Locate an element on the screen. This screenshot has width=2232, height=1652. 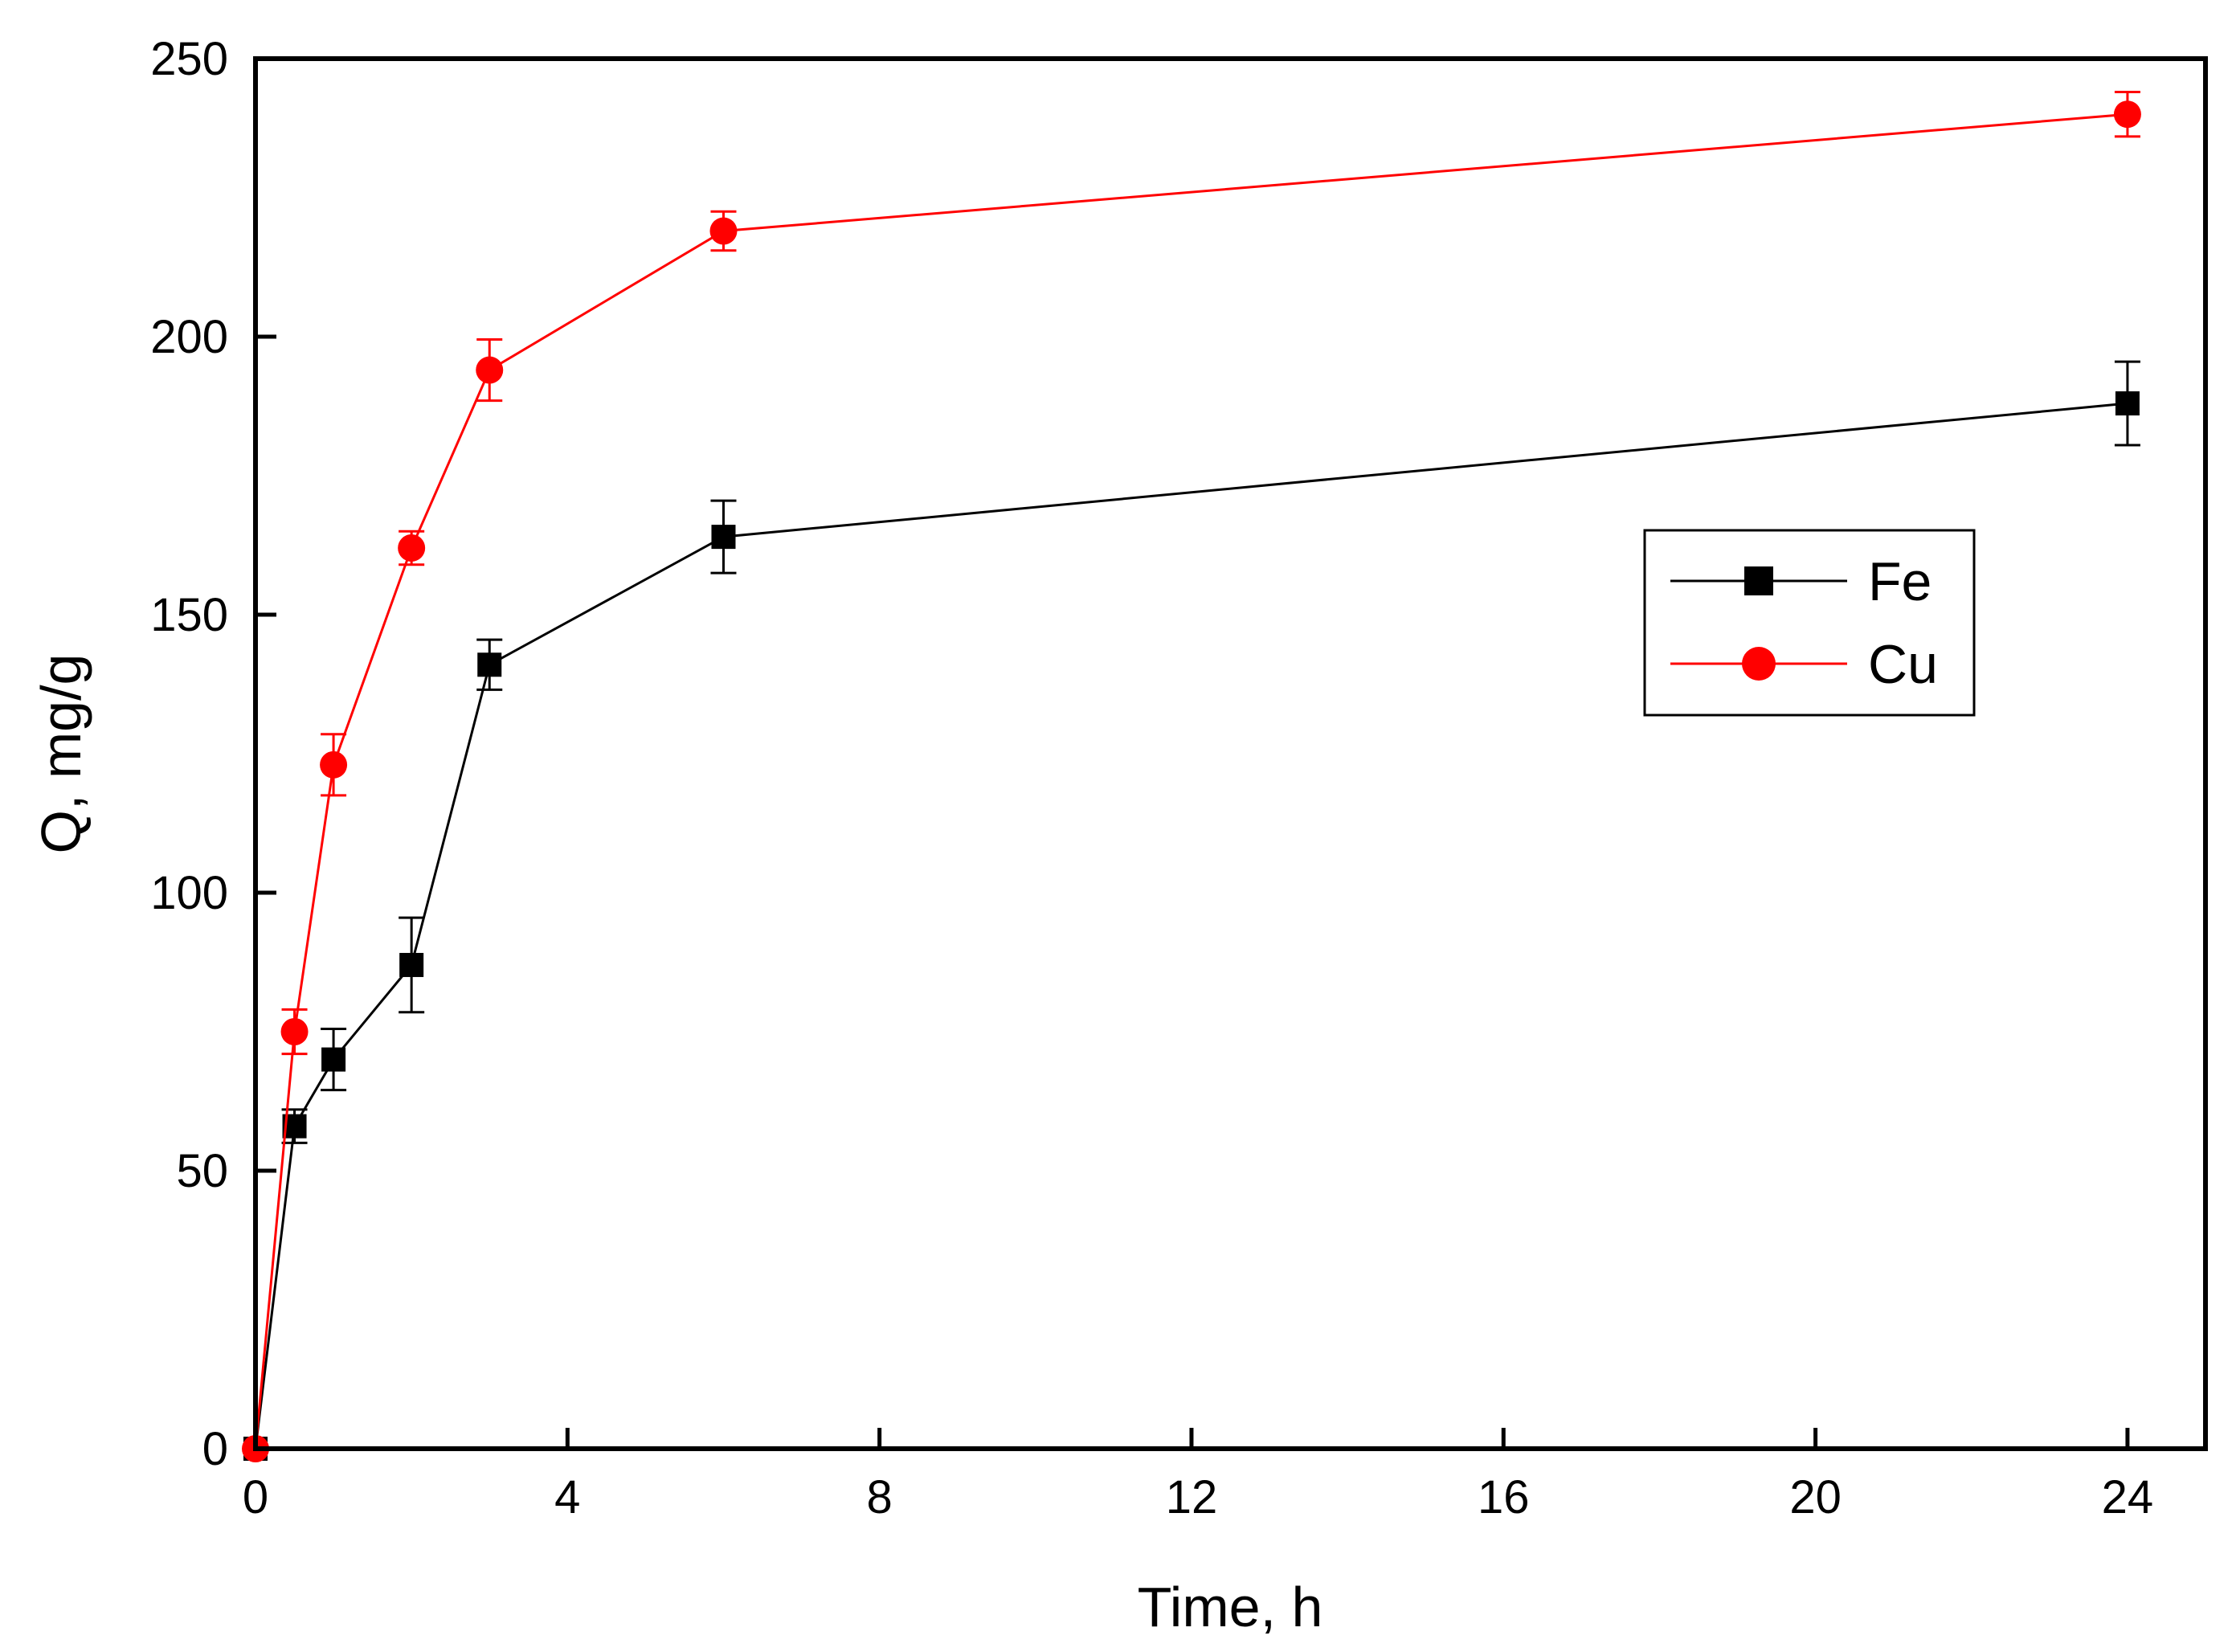
x-axis-label: Time, h is located at coordinates (1230, 1607).